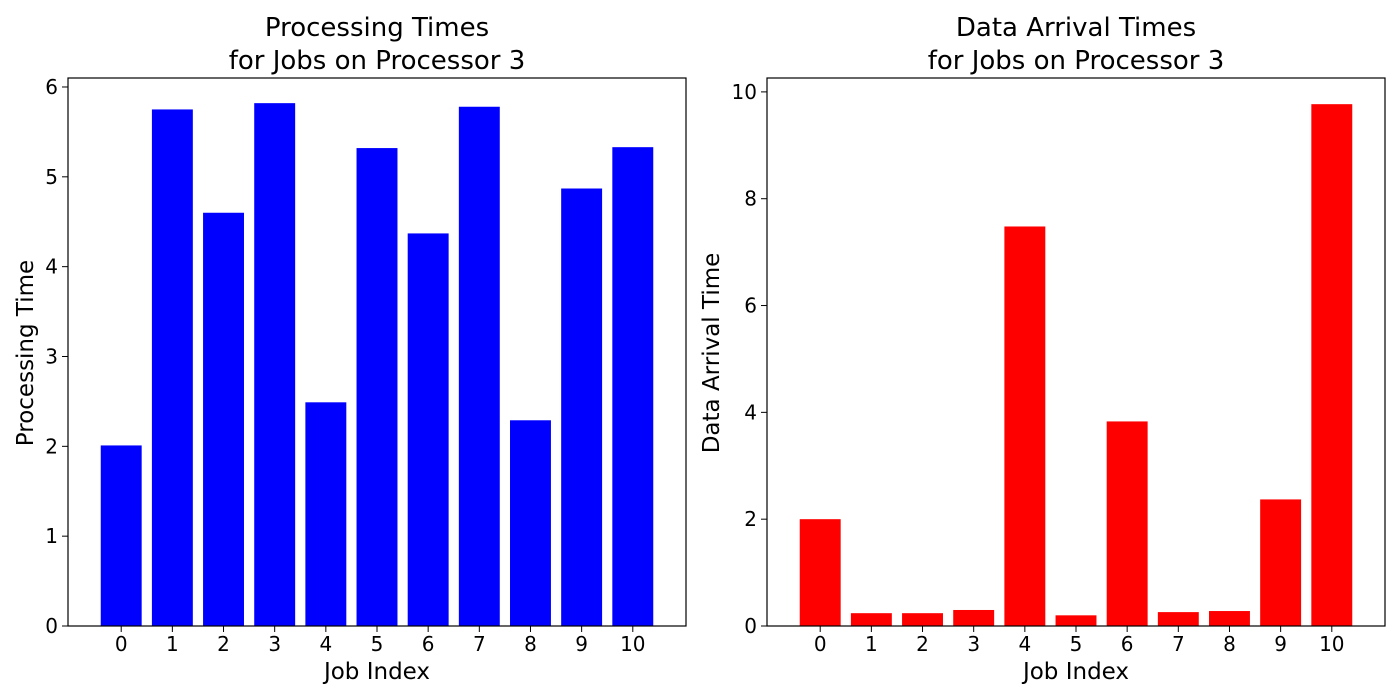 The height and width of the screenshot is (700, 1400). What do you see at coordinates (1076, 28) in the screenshot?
I see `chart-title-line-1: Data Arrival Times` at bounding box center [1076, 28].